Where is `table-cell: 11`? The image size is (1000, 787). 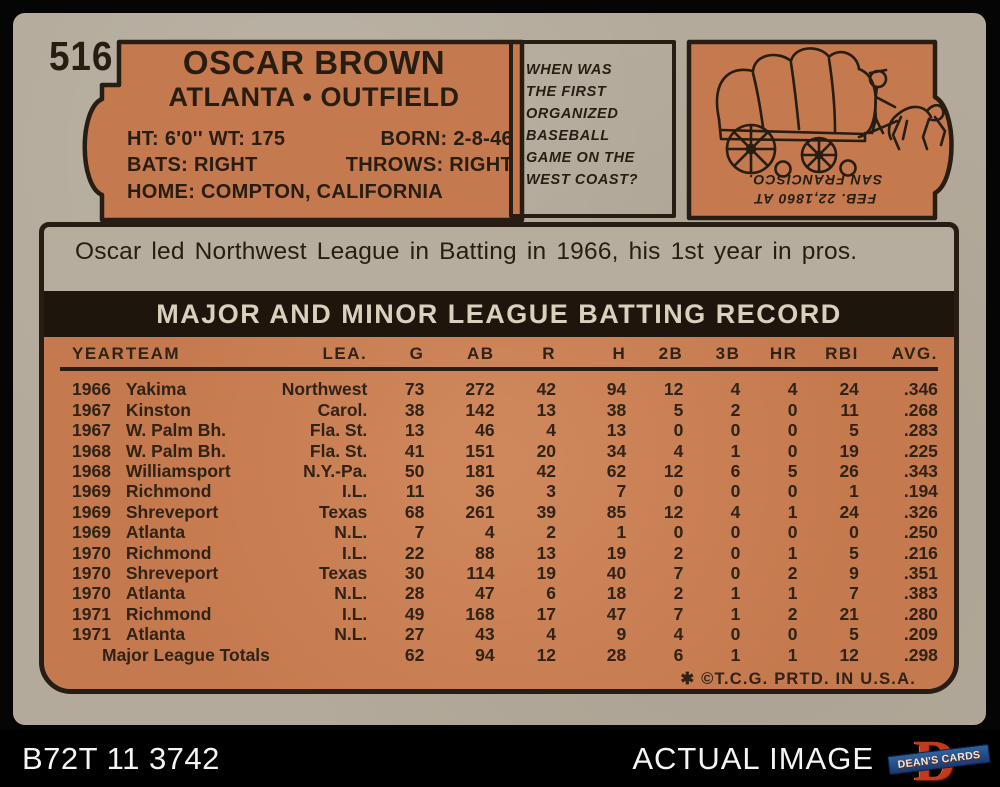
table-cell: 11 is located at coordinates (415, 491).